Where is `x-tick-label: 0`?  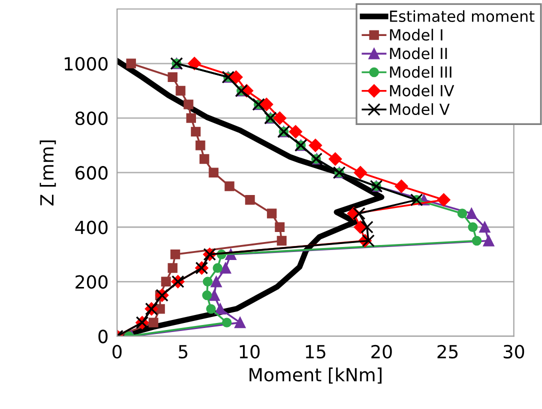 x-tick-label: 0 is located at coordinates (117, 351).